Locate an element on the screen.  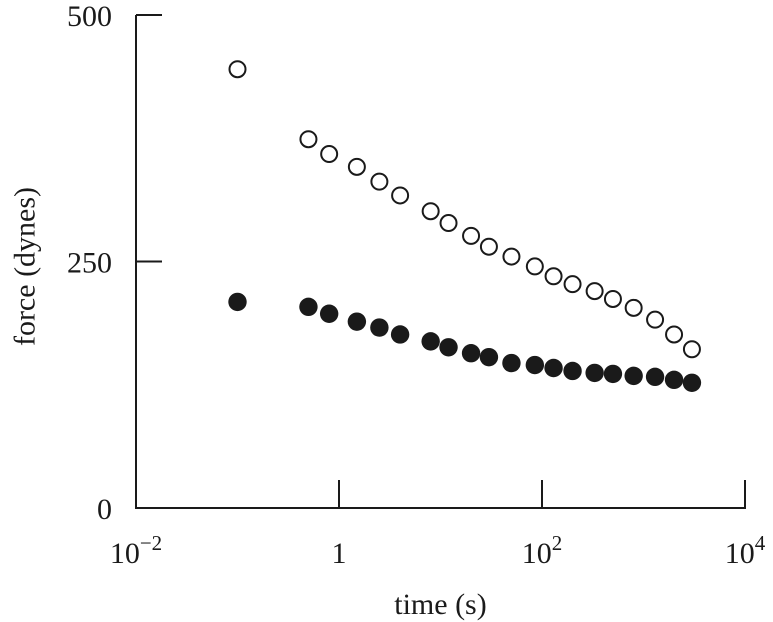
y-tick-label: 0 is located at coordinates (104, 509).